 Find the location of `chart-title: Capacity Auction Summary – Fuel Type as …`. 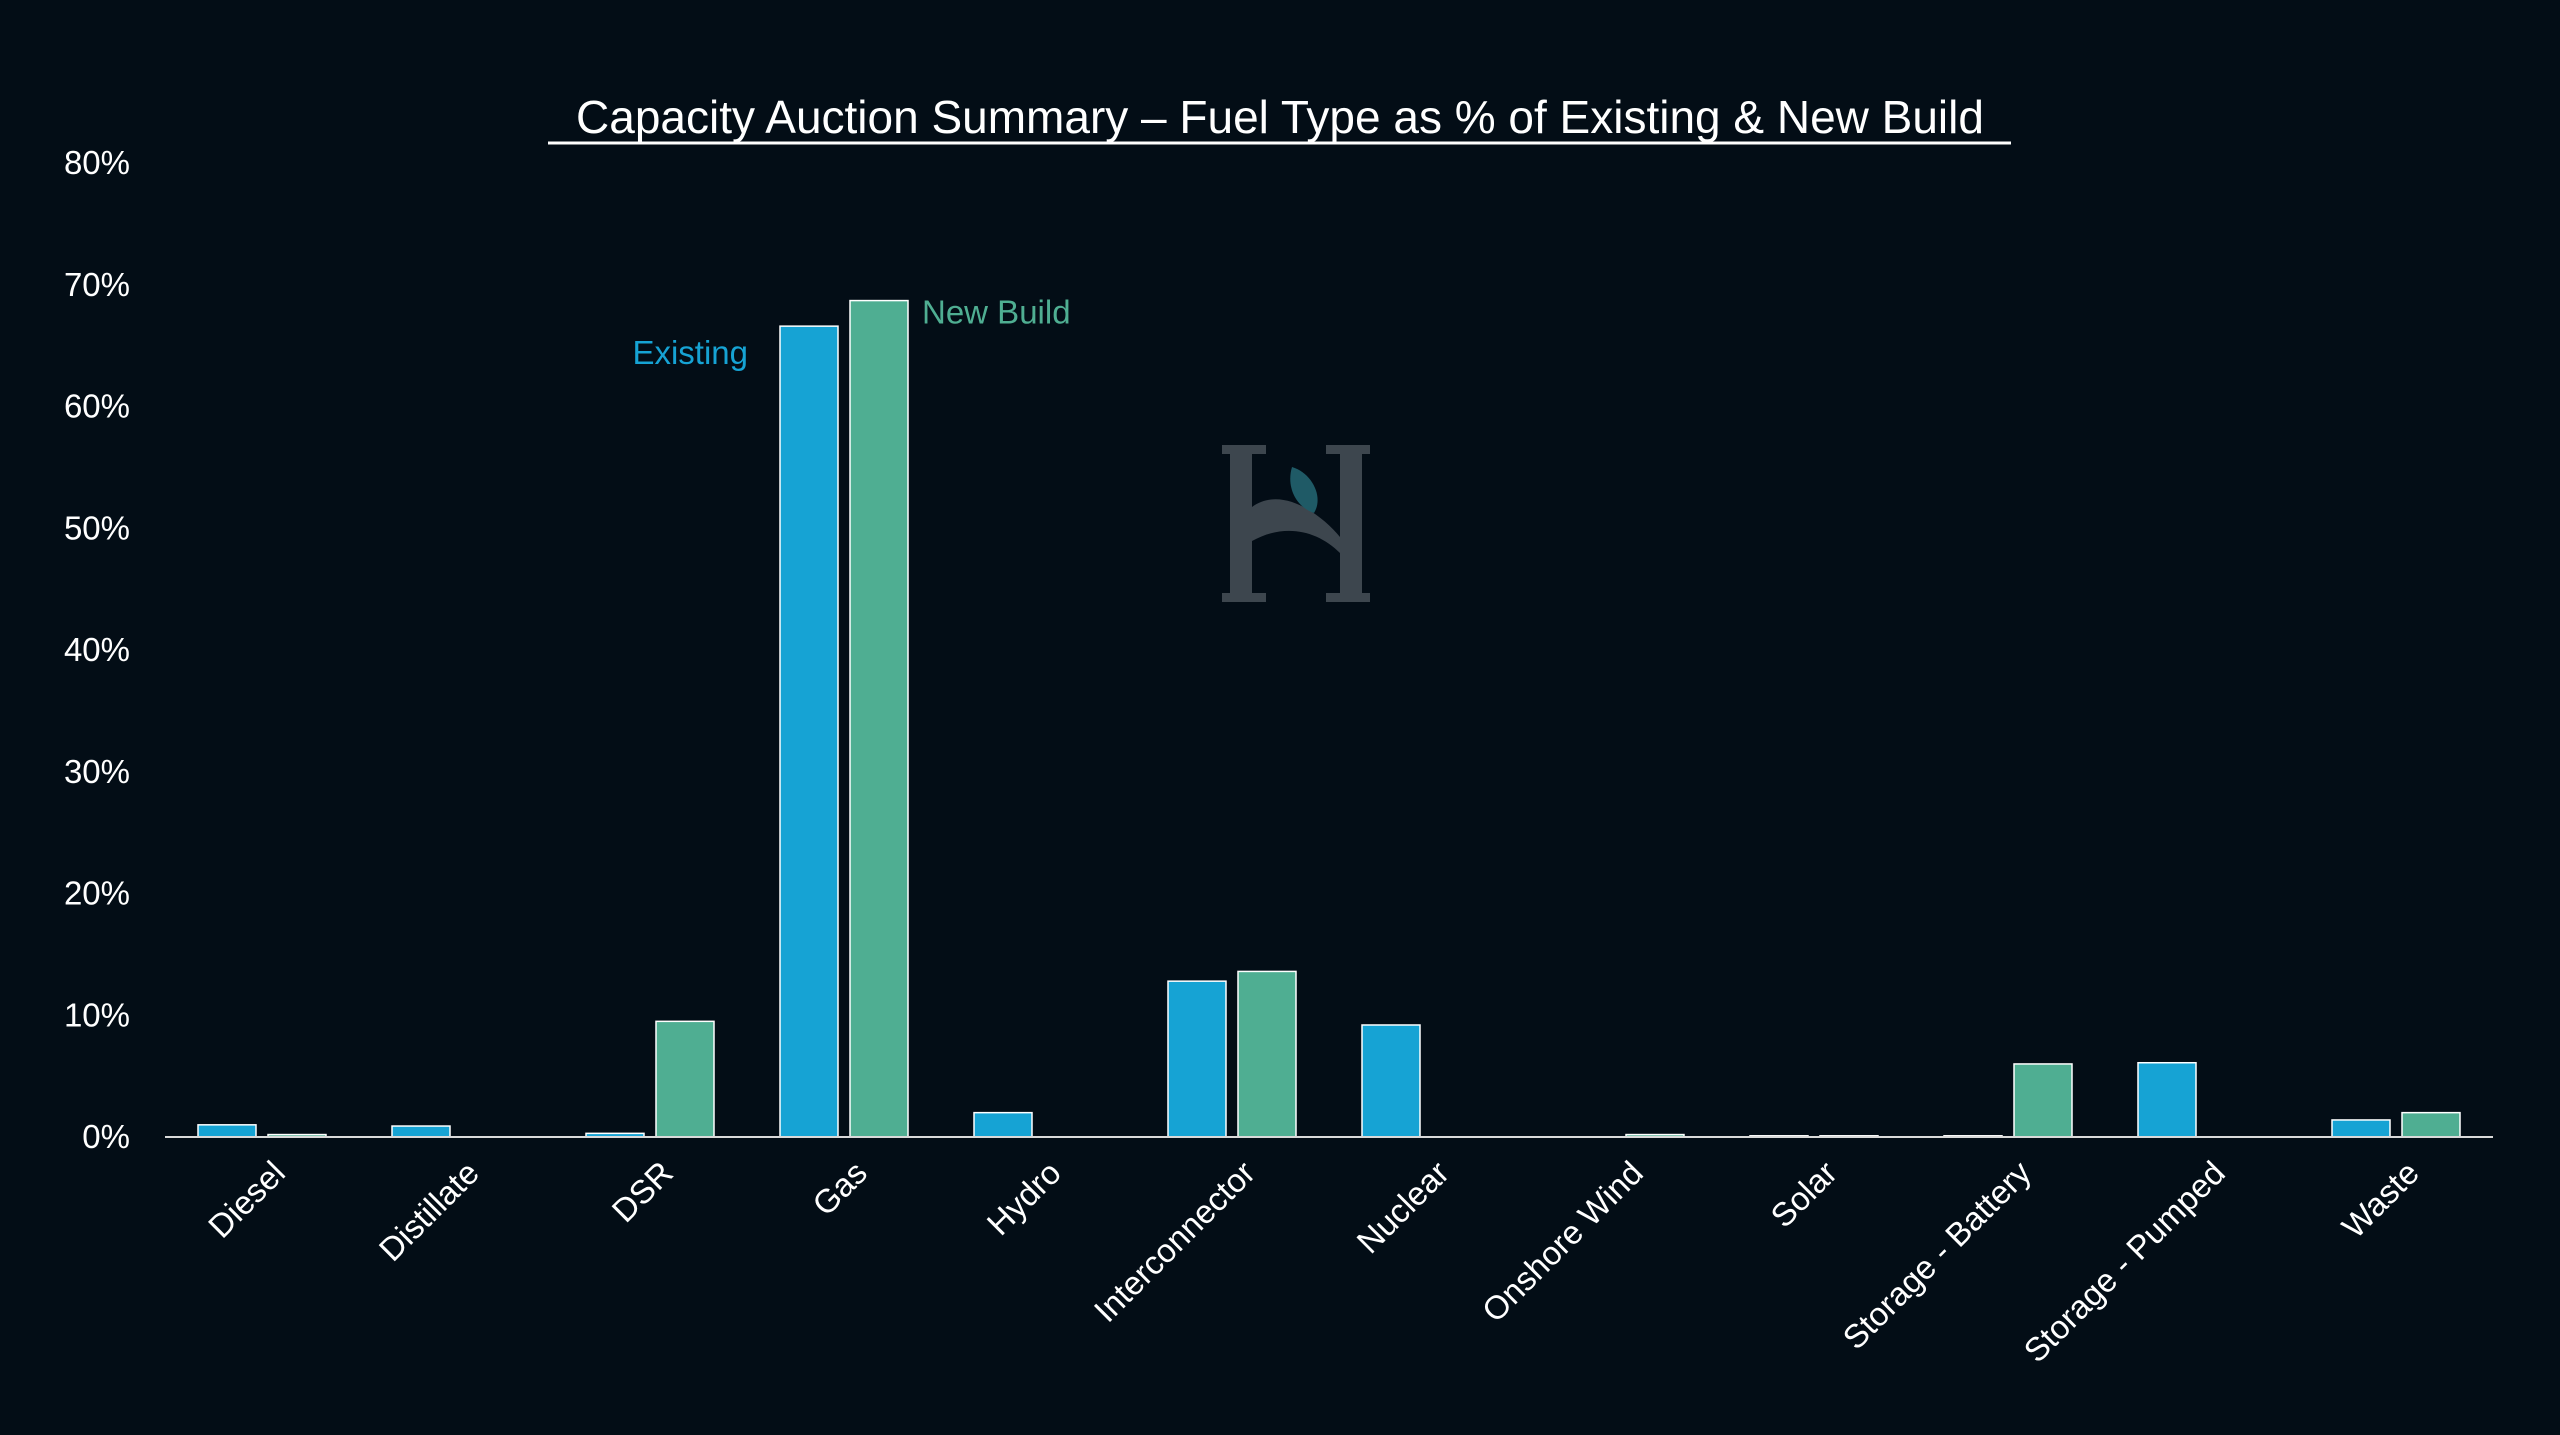

chart-title: Capacity Auction Summary – Fuel Type as … is located at coordinates (1280, 117).